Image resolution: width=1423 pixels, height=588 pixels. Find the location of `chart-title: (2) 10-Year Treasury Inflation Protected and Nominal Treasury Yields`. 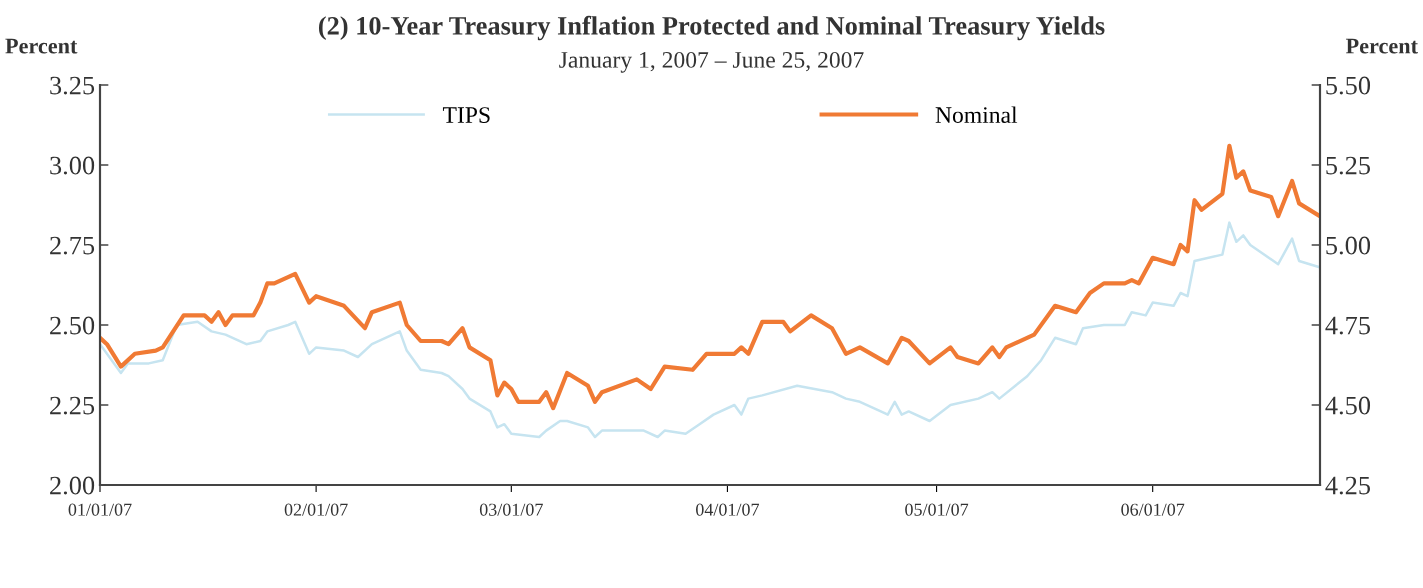

chart-title: (2) 10-Year Treasury Inflation Protected and Nominal Treasury Yields is located at coordinates (711, 28).